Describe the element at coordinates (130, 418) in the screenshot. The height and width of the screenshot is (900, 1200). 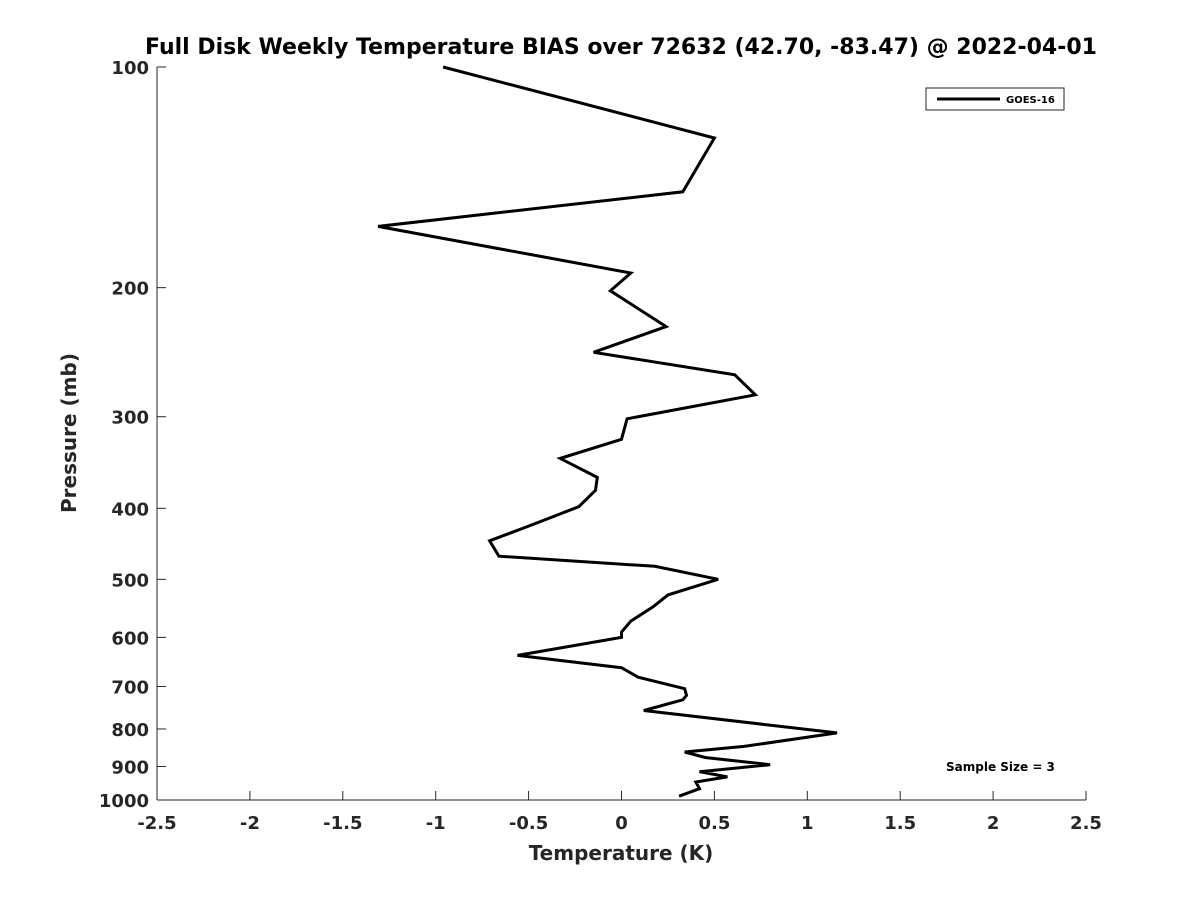
I see `y-tick-label: 300` at that location.